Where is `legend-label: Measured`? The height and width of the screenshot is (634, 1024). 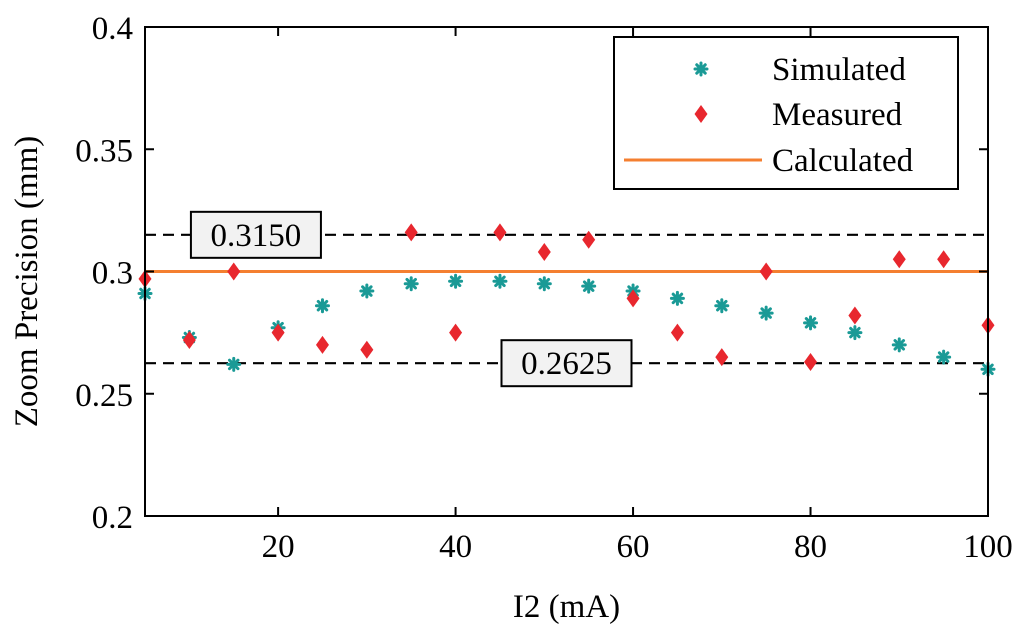 legend-label: Measured is located at coordinates (837, 115).